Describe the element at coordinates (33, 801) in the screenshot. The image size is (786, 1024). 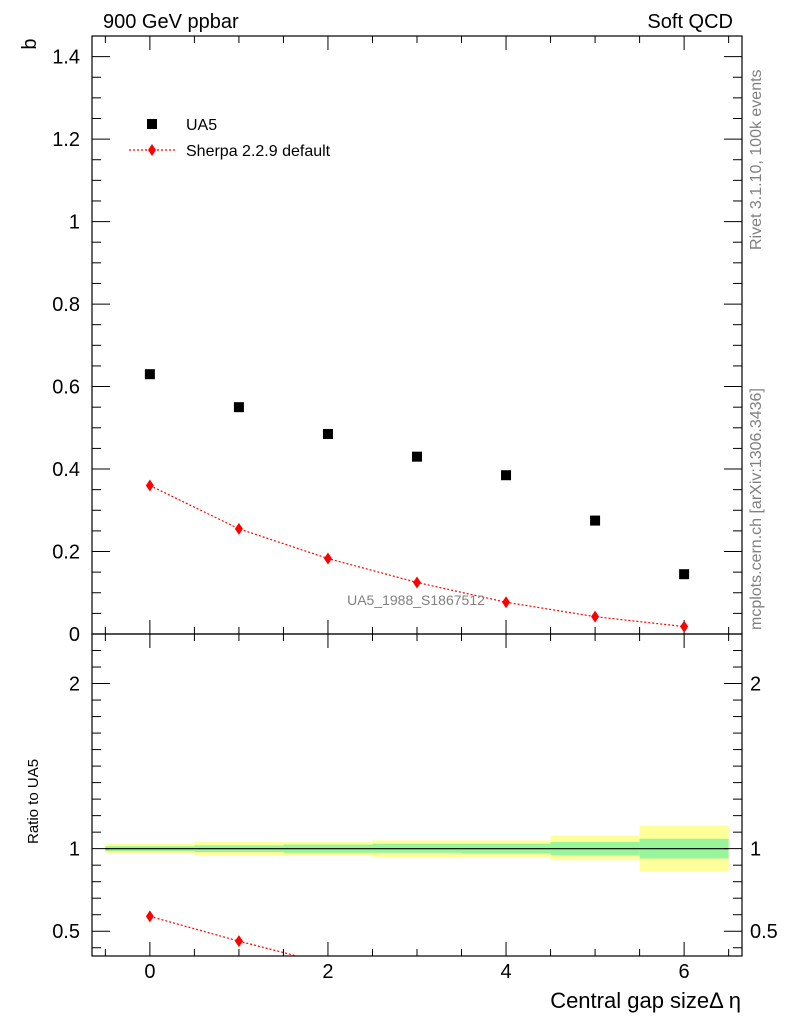
I see `y-axis-label-ratio: Ratio to UA5` at that location.